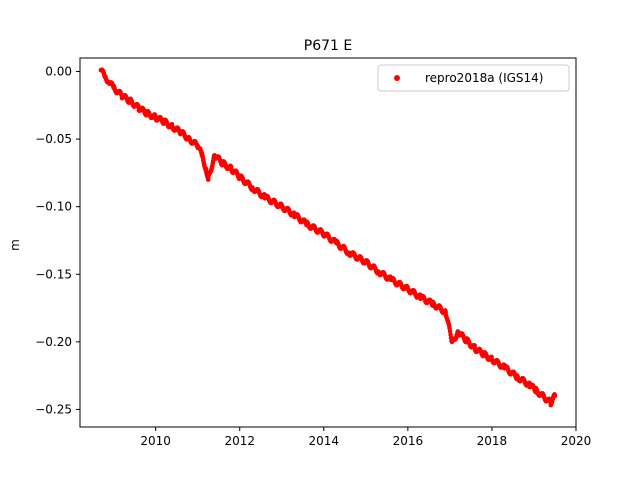  I want to click on y-axis-label: m, so click(15, 245).